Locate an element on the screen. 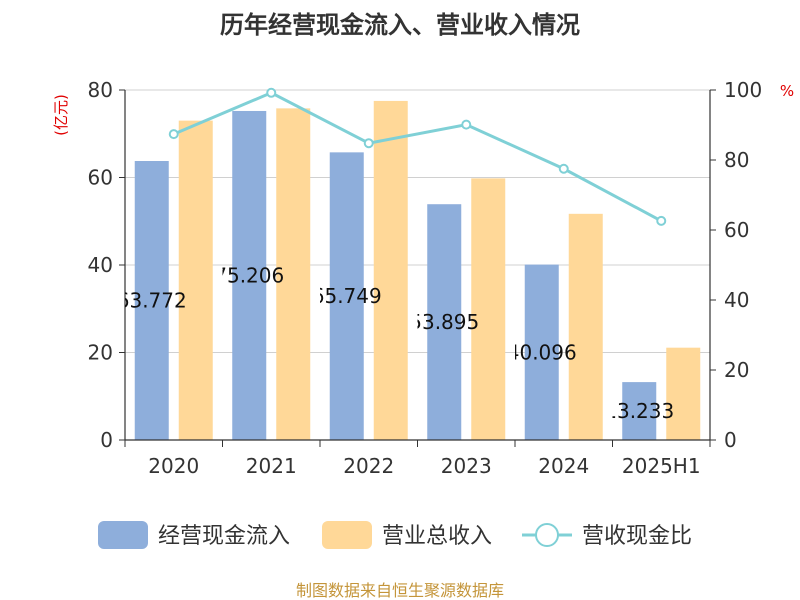 The image size is (800, 600). data-label-2022: 65.749 is located at coordinates (347, 296).